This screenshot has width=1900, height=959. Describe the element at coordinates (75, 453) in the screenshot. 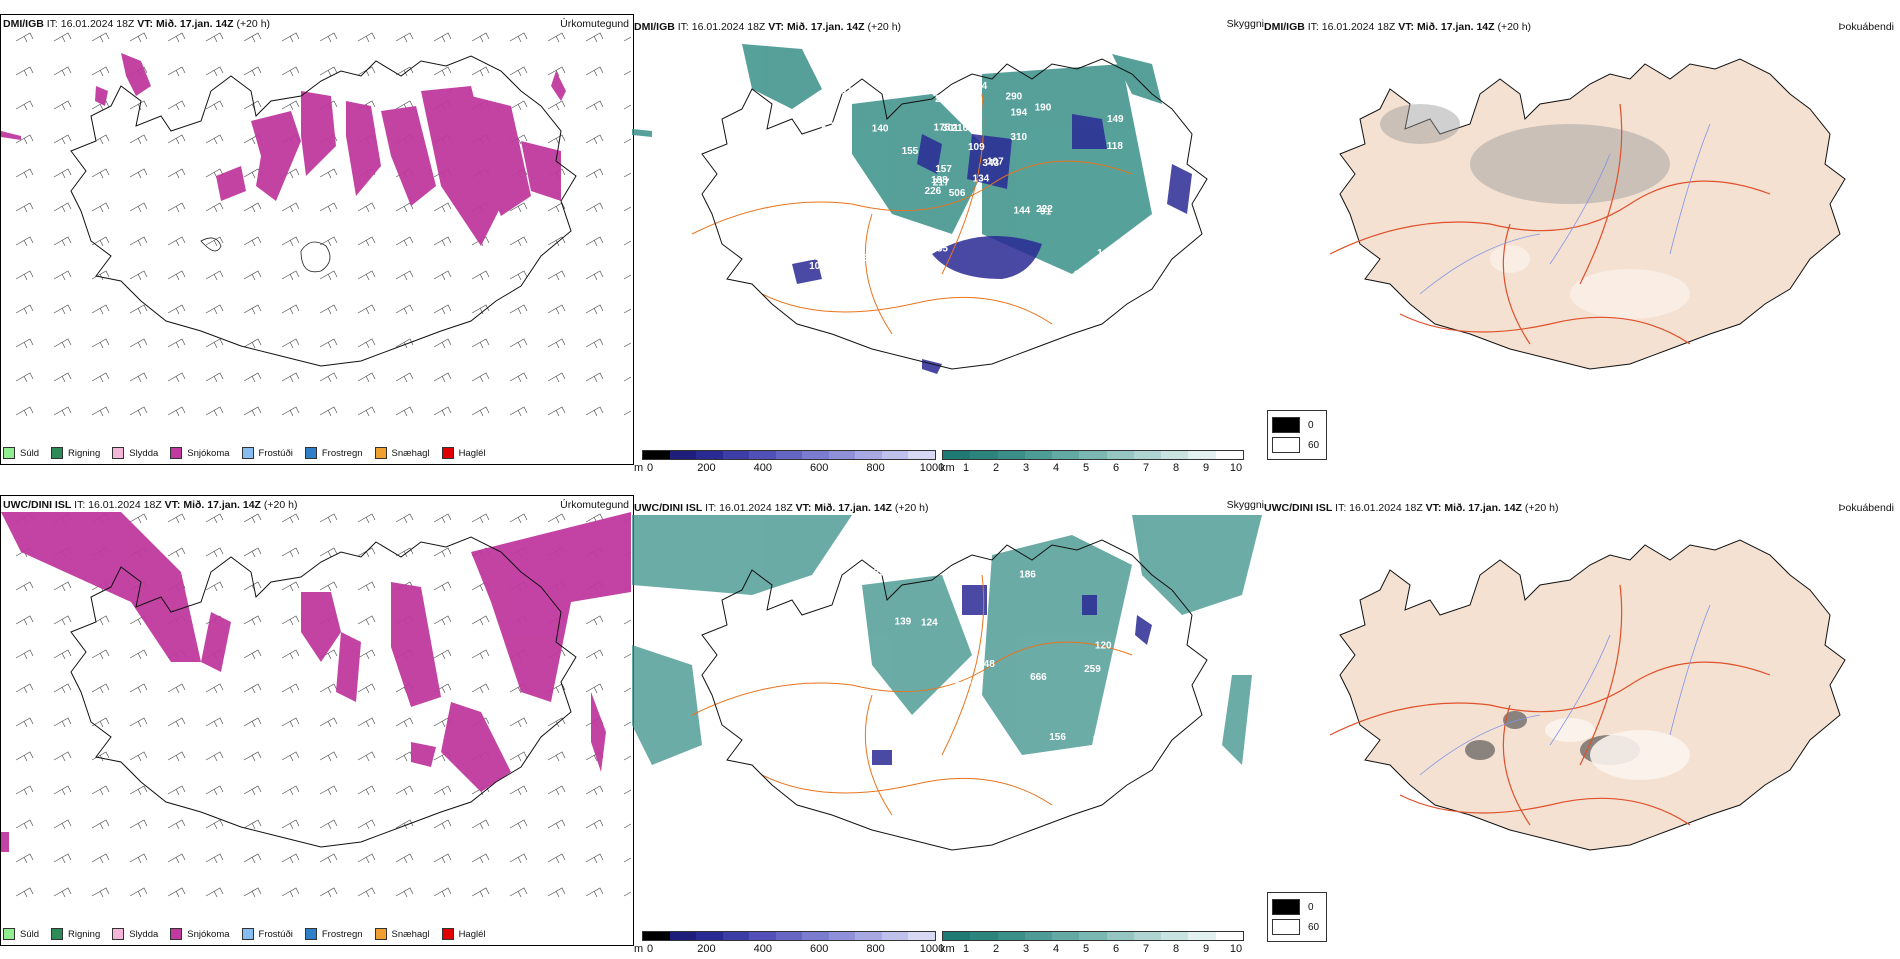

I see `legend-item: Rigning` at that location.